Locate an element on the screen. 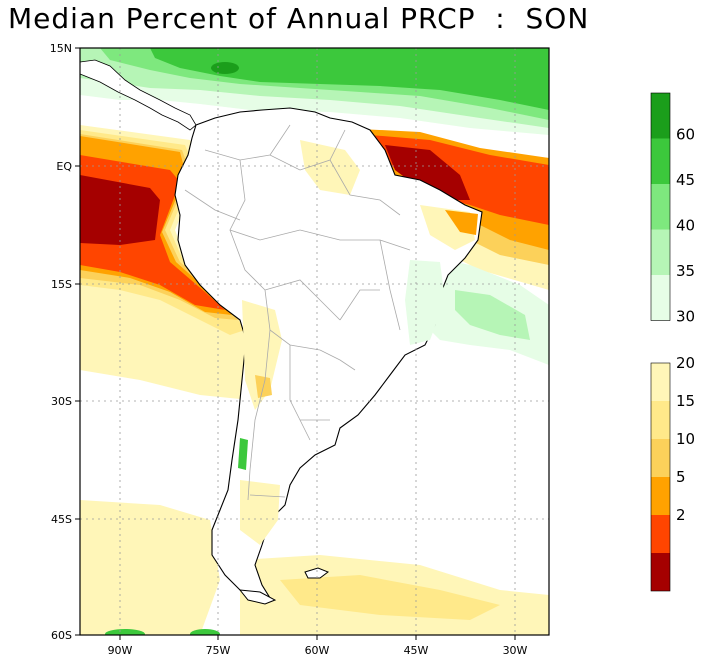 This screenshot has height=664, width=706. colorbar-lower-frame is located at coordinates (660, 477).